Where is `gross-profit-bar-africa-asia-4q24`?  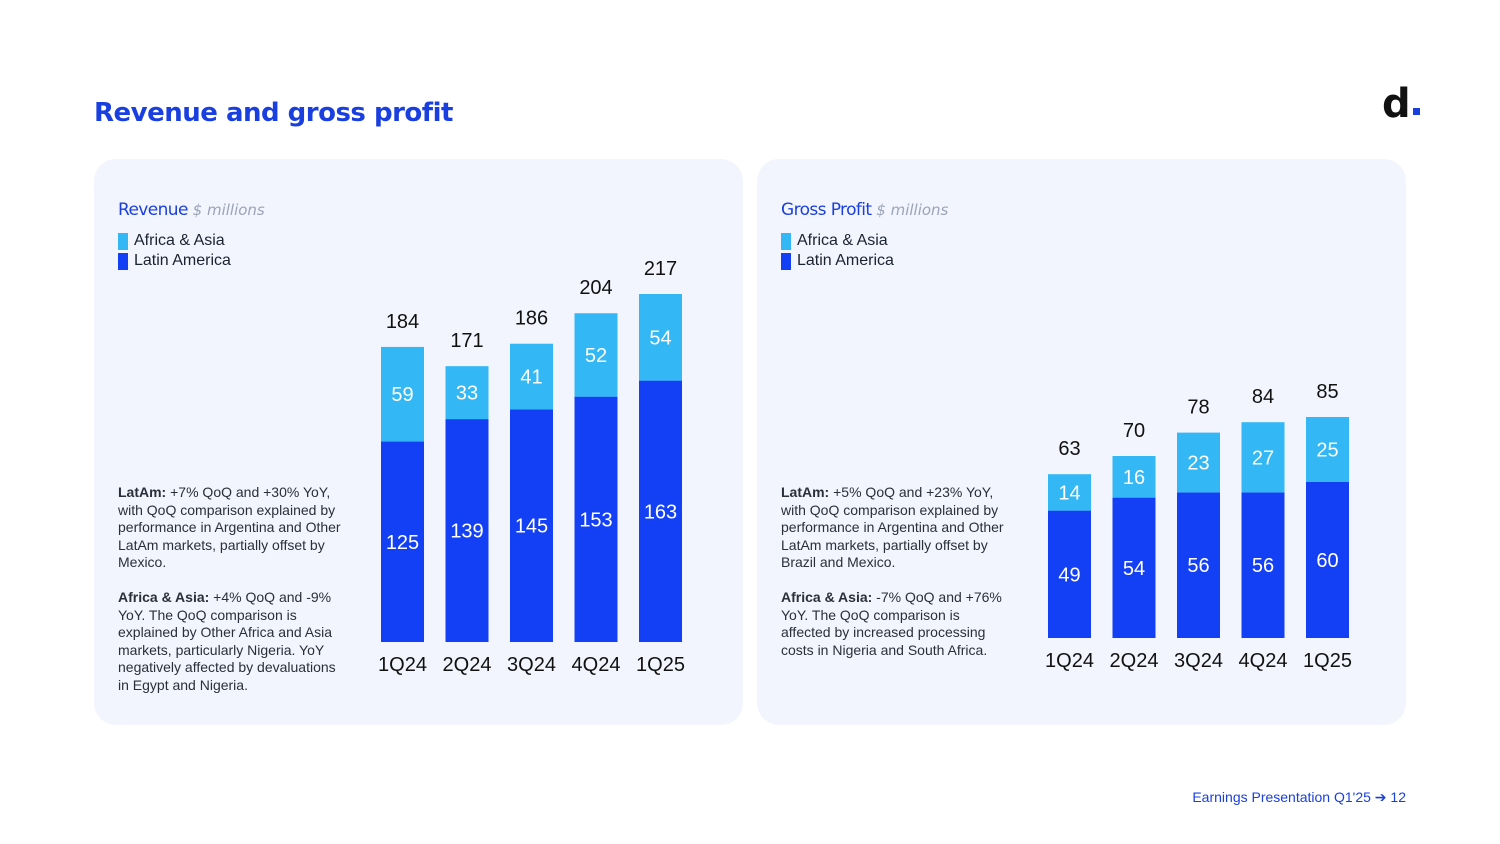
gross-profit-bar-africa-asia-4q24 is located at coordinates (1263, 457).